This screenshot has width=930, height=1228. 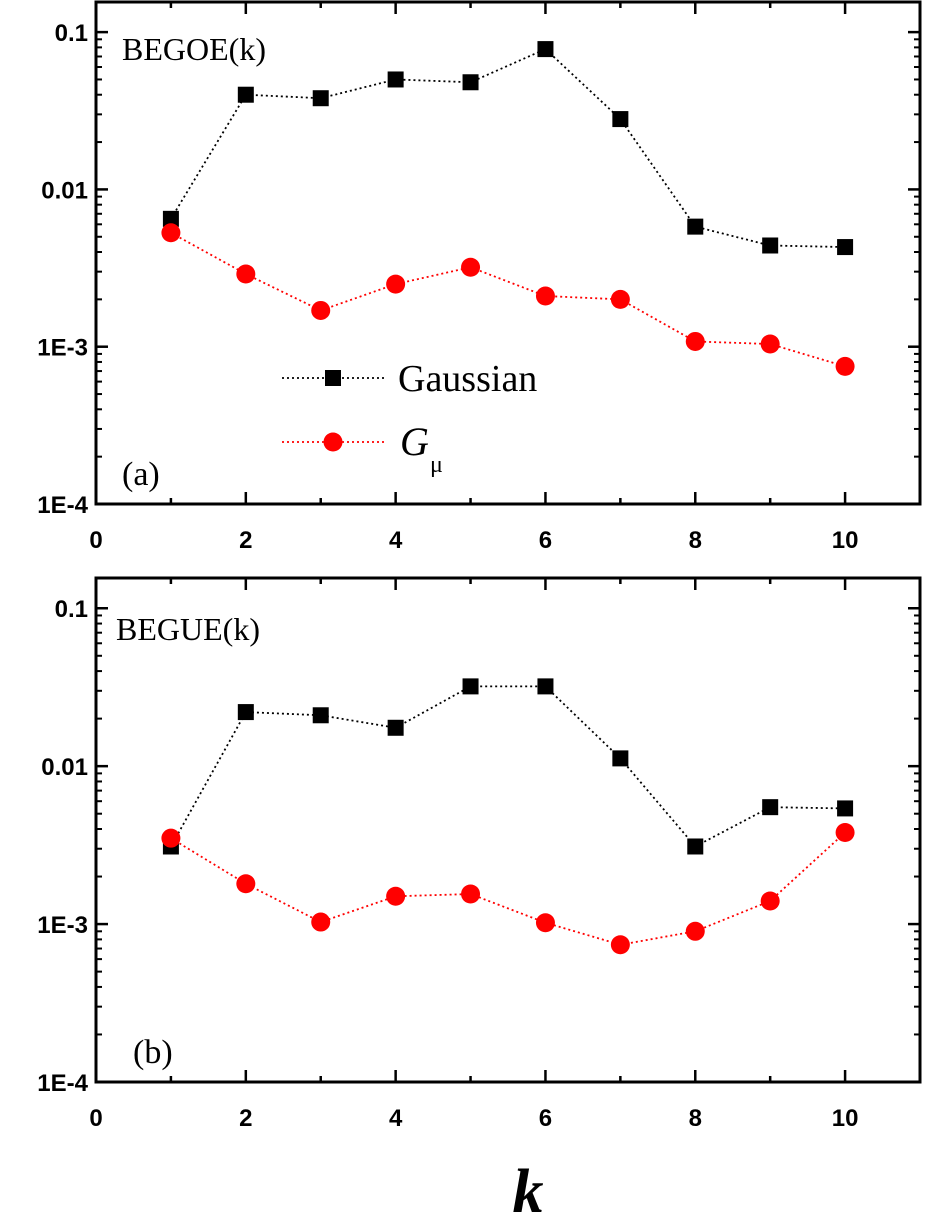 What do you see at coordinates (141, 474) in the screenshot?
I see `panel-label: (a)` at bounding box center [141, 474].